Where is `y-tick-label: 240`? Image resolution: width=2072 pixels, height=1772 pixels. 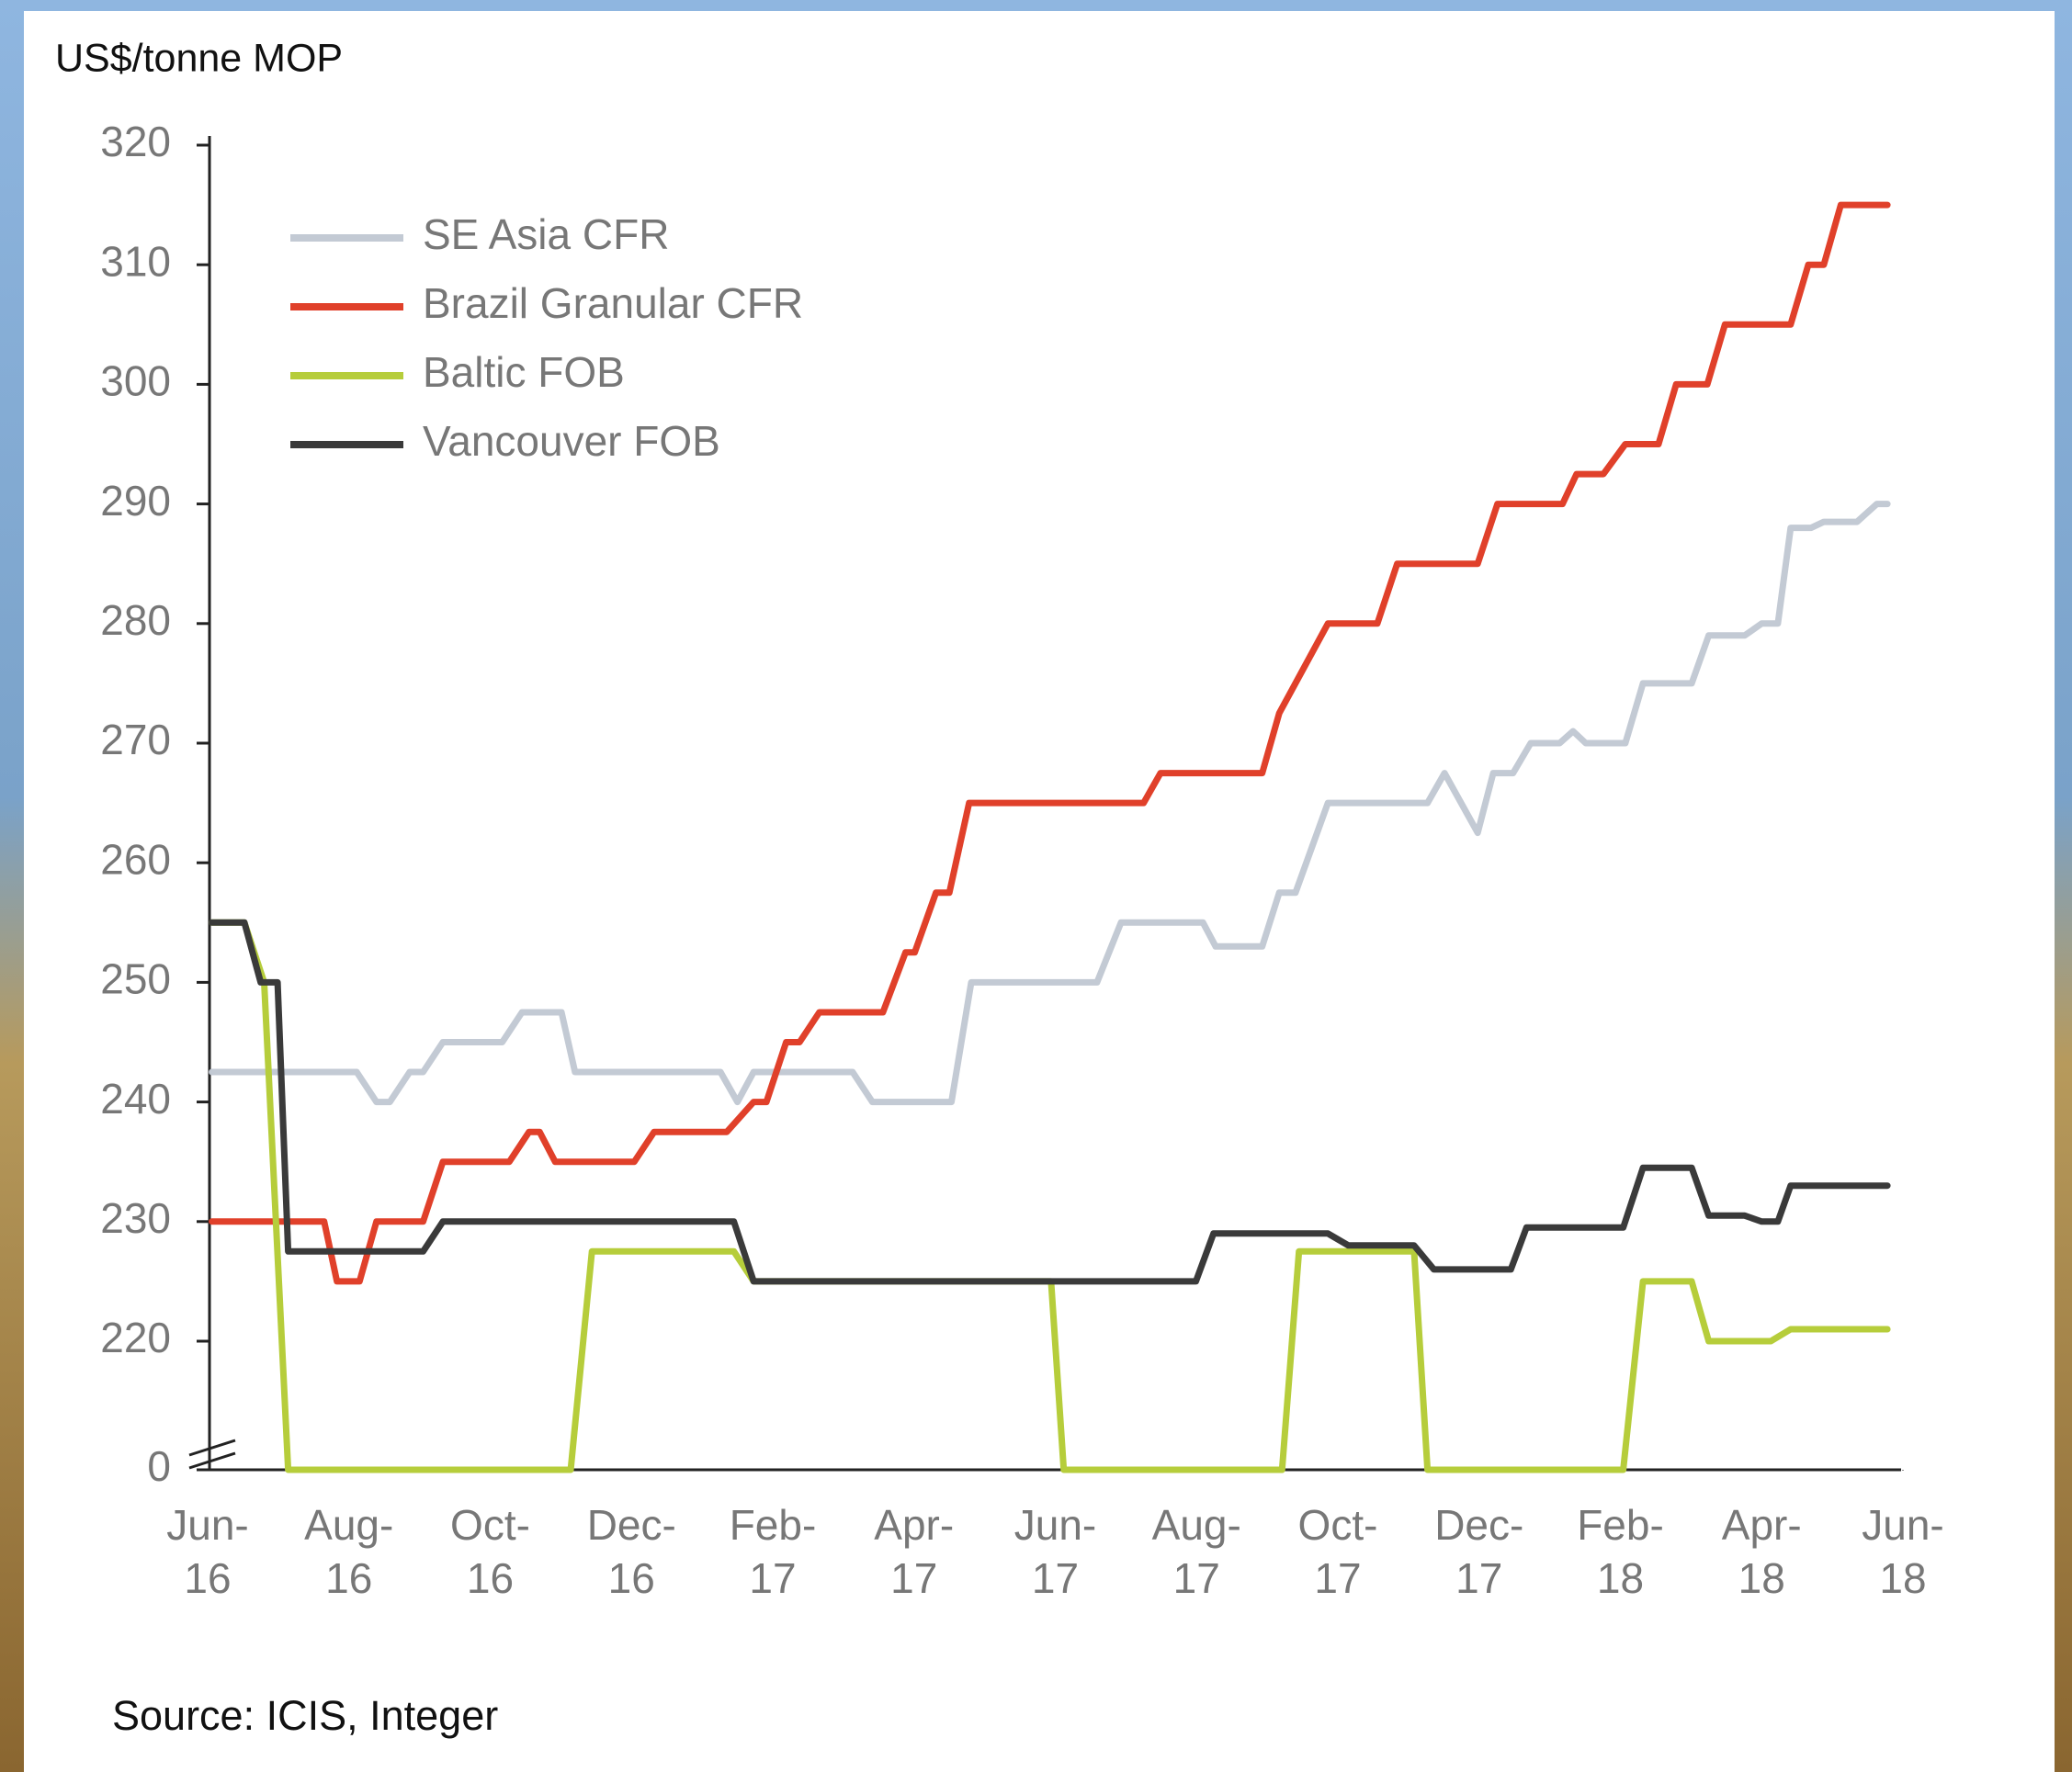
y-tick-label: 240 is located at coordinates (135, 1099).